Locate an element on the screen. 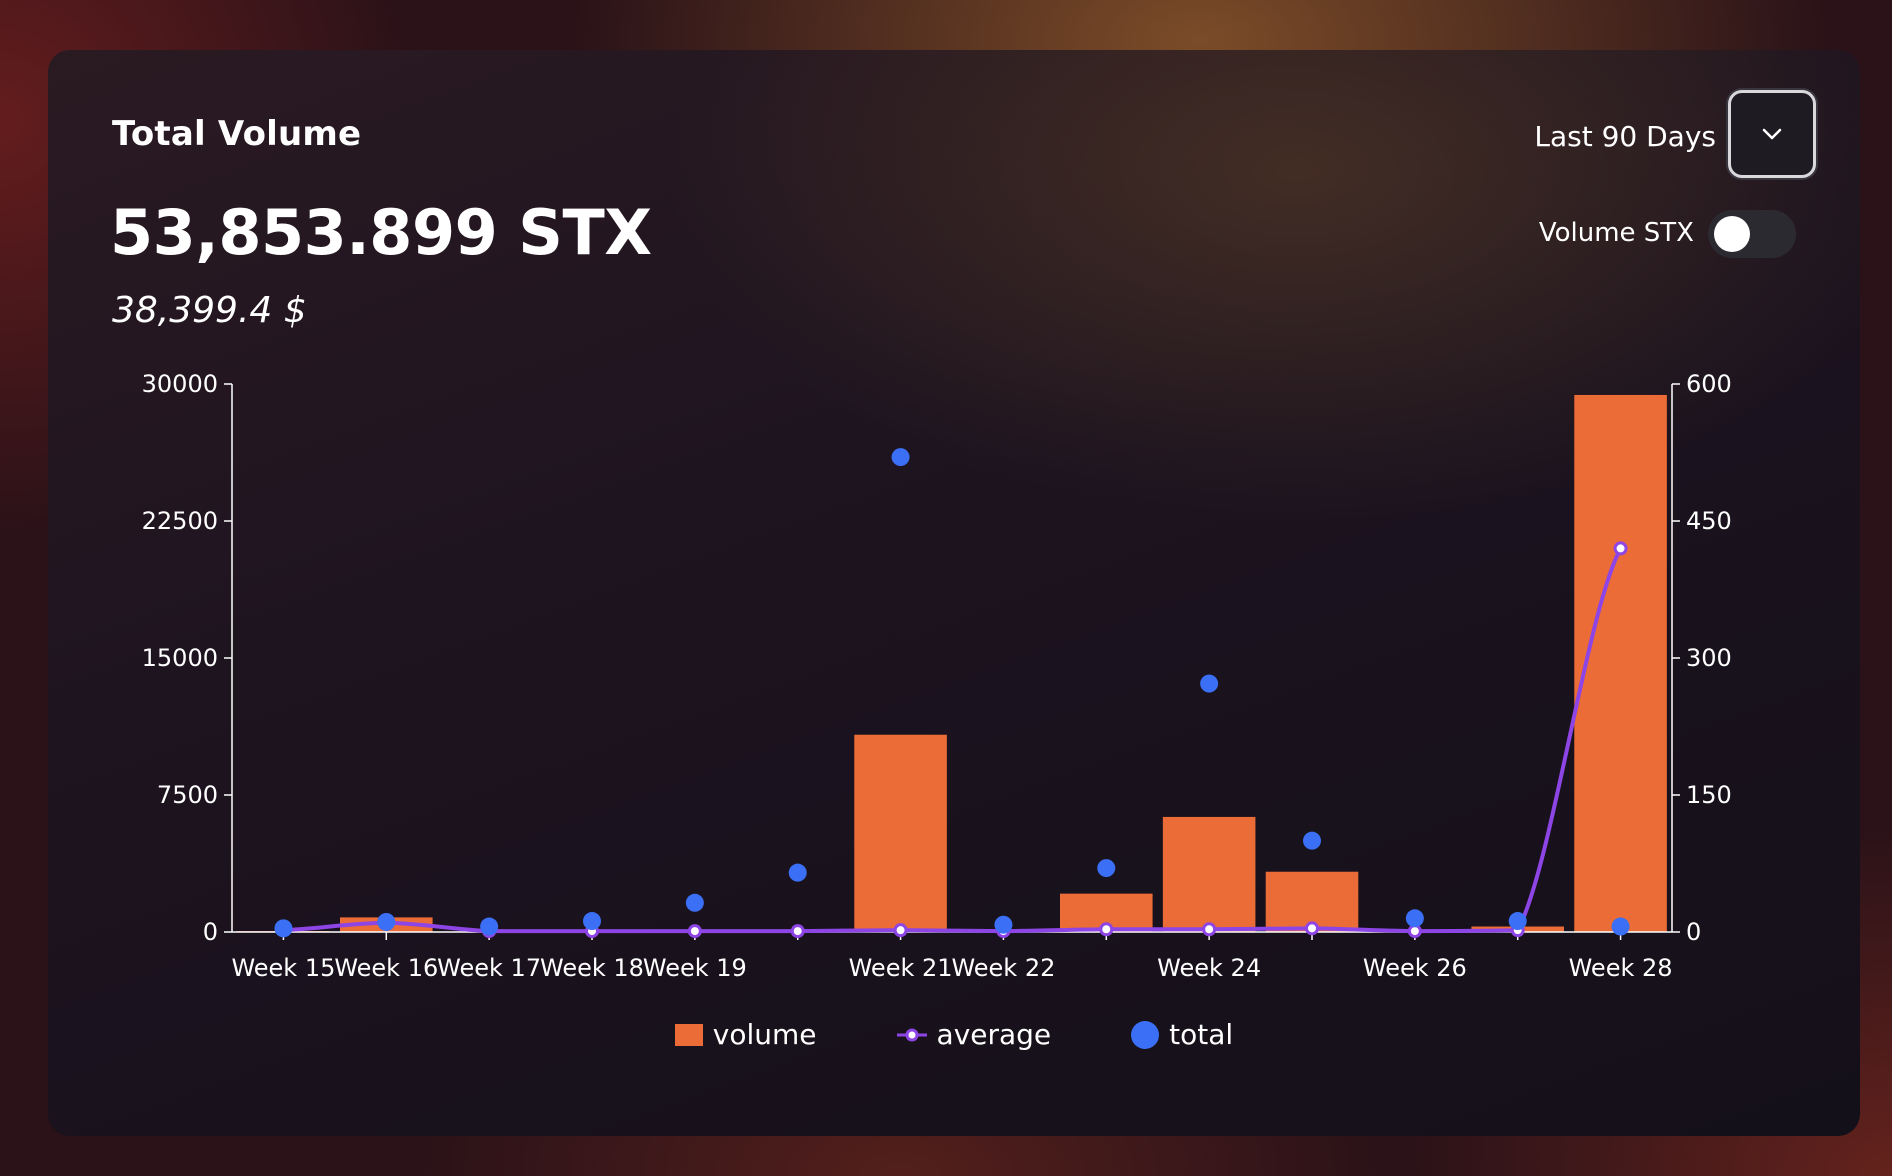 The height and width of the screenshot is (1176, 1892). x-tick-label: Week 15 is located at coordinates (283, 968).